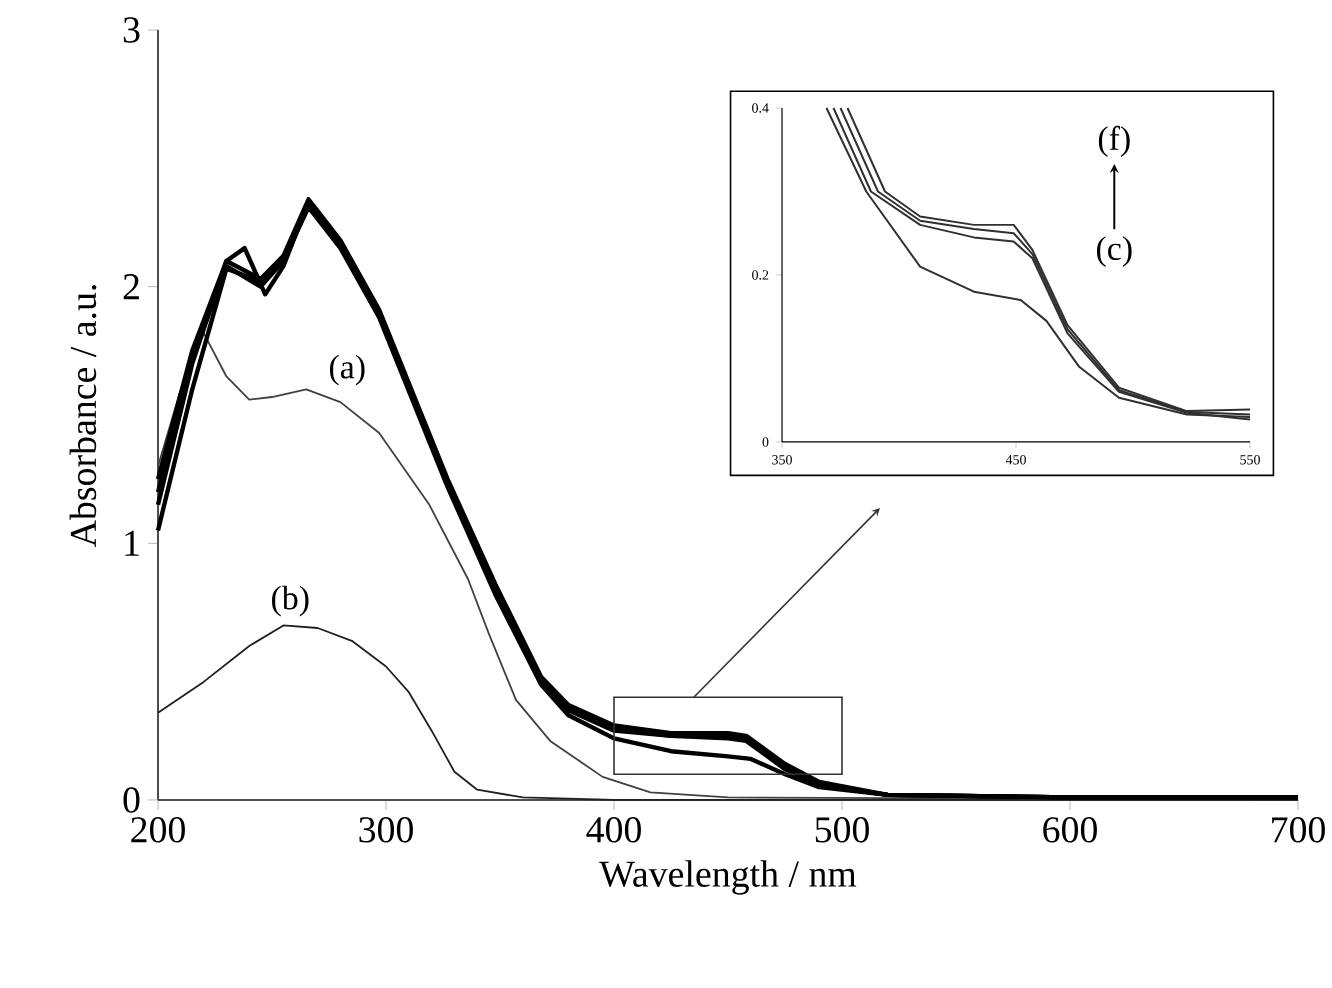  What do you see at coordinates (1114, 251) in the screenshot?
I see `annotation: (c)` at bounding box center [1114, 251].